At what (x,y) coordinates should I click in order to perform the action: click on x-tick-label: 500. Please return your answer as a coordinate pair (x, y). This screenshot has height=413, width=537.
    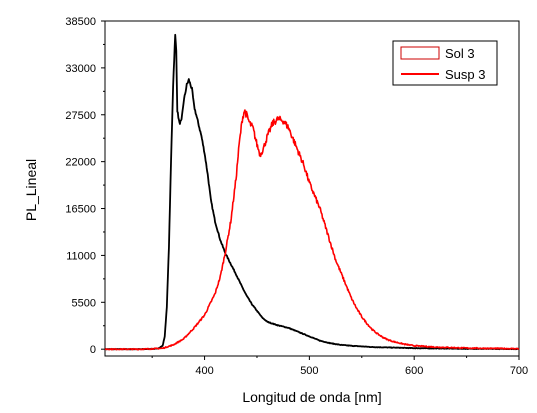
    Looking at the image, I should click on (309, 371).